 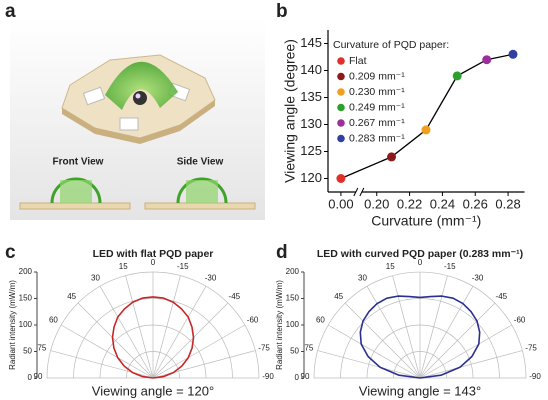 I want to click on y-tick-label: 125, so click(x=311, y=150).